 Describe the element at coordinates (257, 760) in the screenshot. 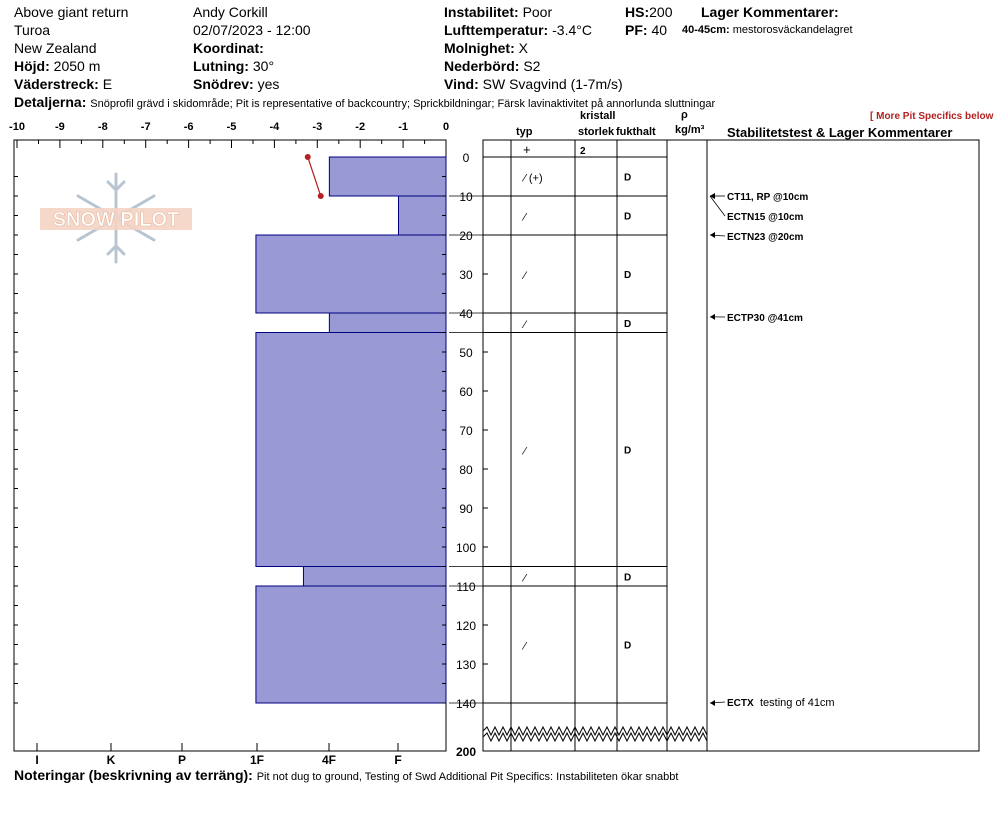

I see `hardness-tick-label: 1F` at that location.